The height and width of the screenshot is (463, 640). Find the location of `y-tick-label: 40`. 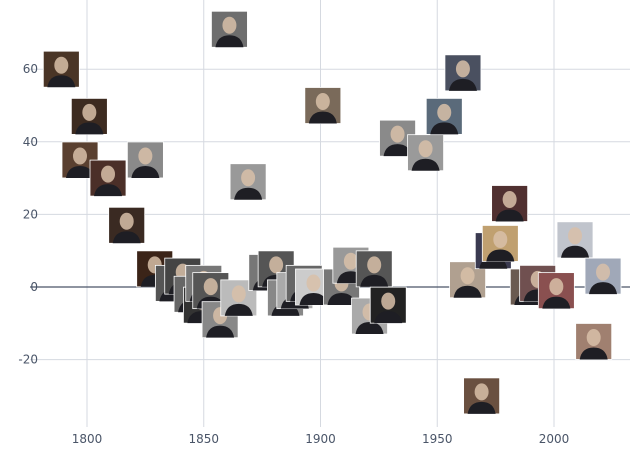

y-tick-label: 40 is located at coordinates (30, 142).